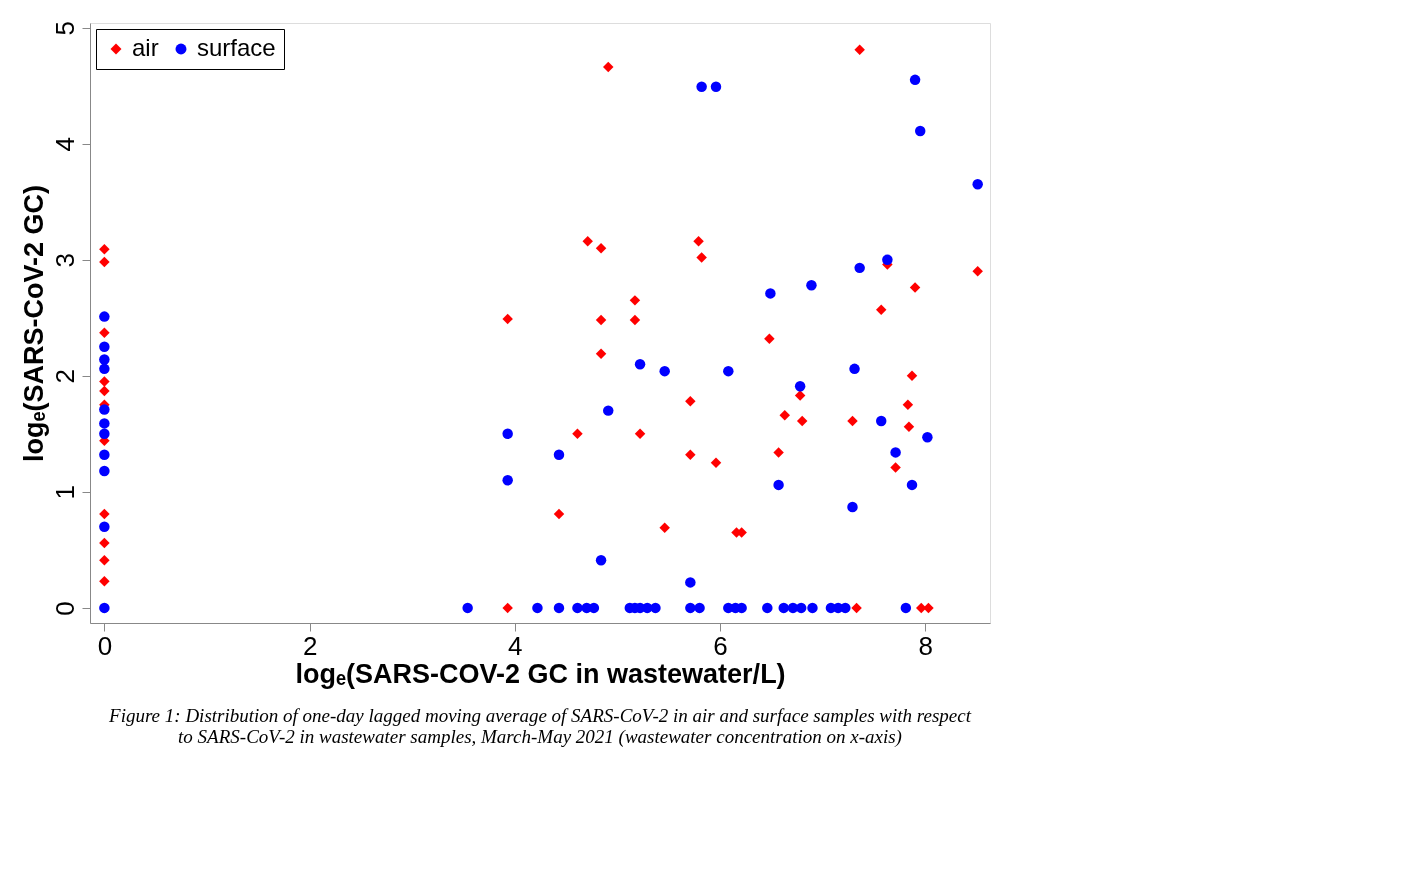 The image size is (1421, 882). Describe the element at coordinates (926, 645) in the screenshot. I see `x-tick-label: 8` at that location.